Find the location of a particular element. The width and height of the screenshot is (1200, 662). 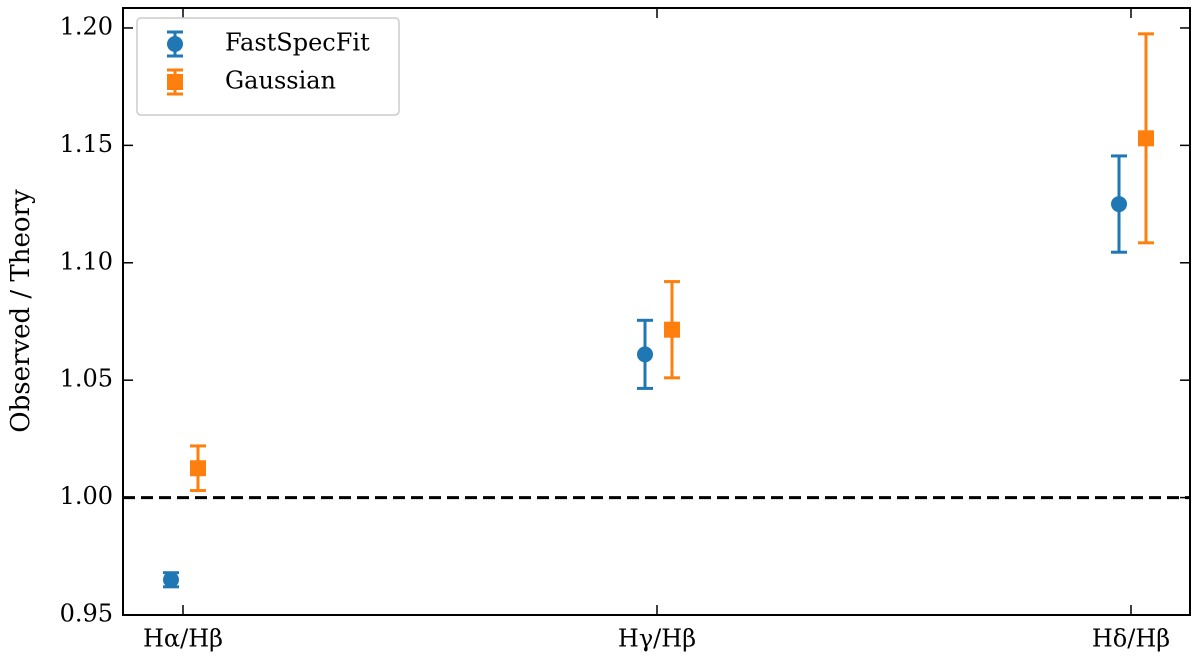

legend-box is located at coordinates (268, 66).